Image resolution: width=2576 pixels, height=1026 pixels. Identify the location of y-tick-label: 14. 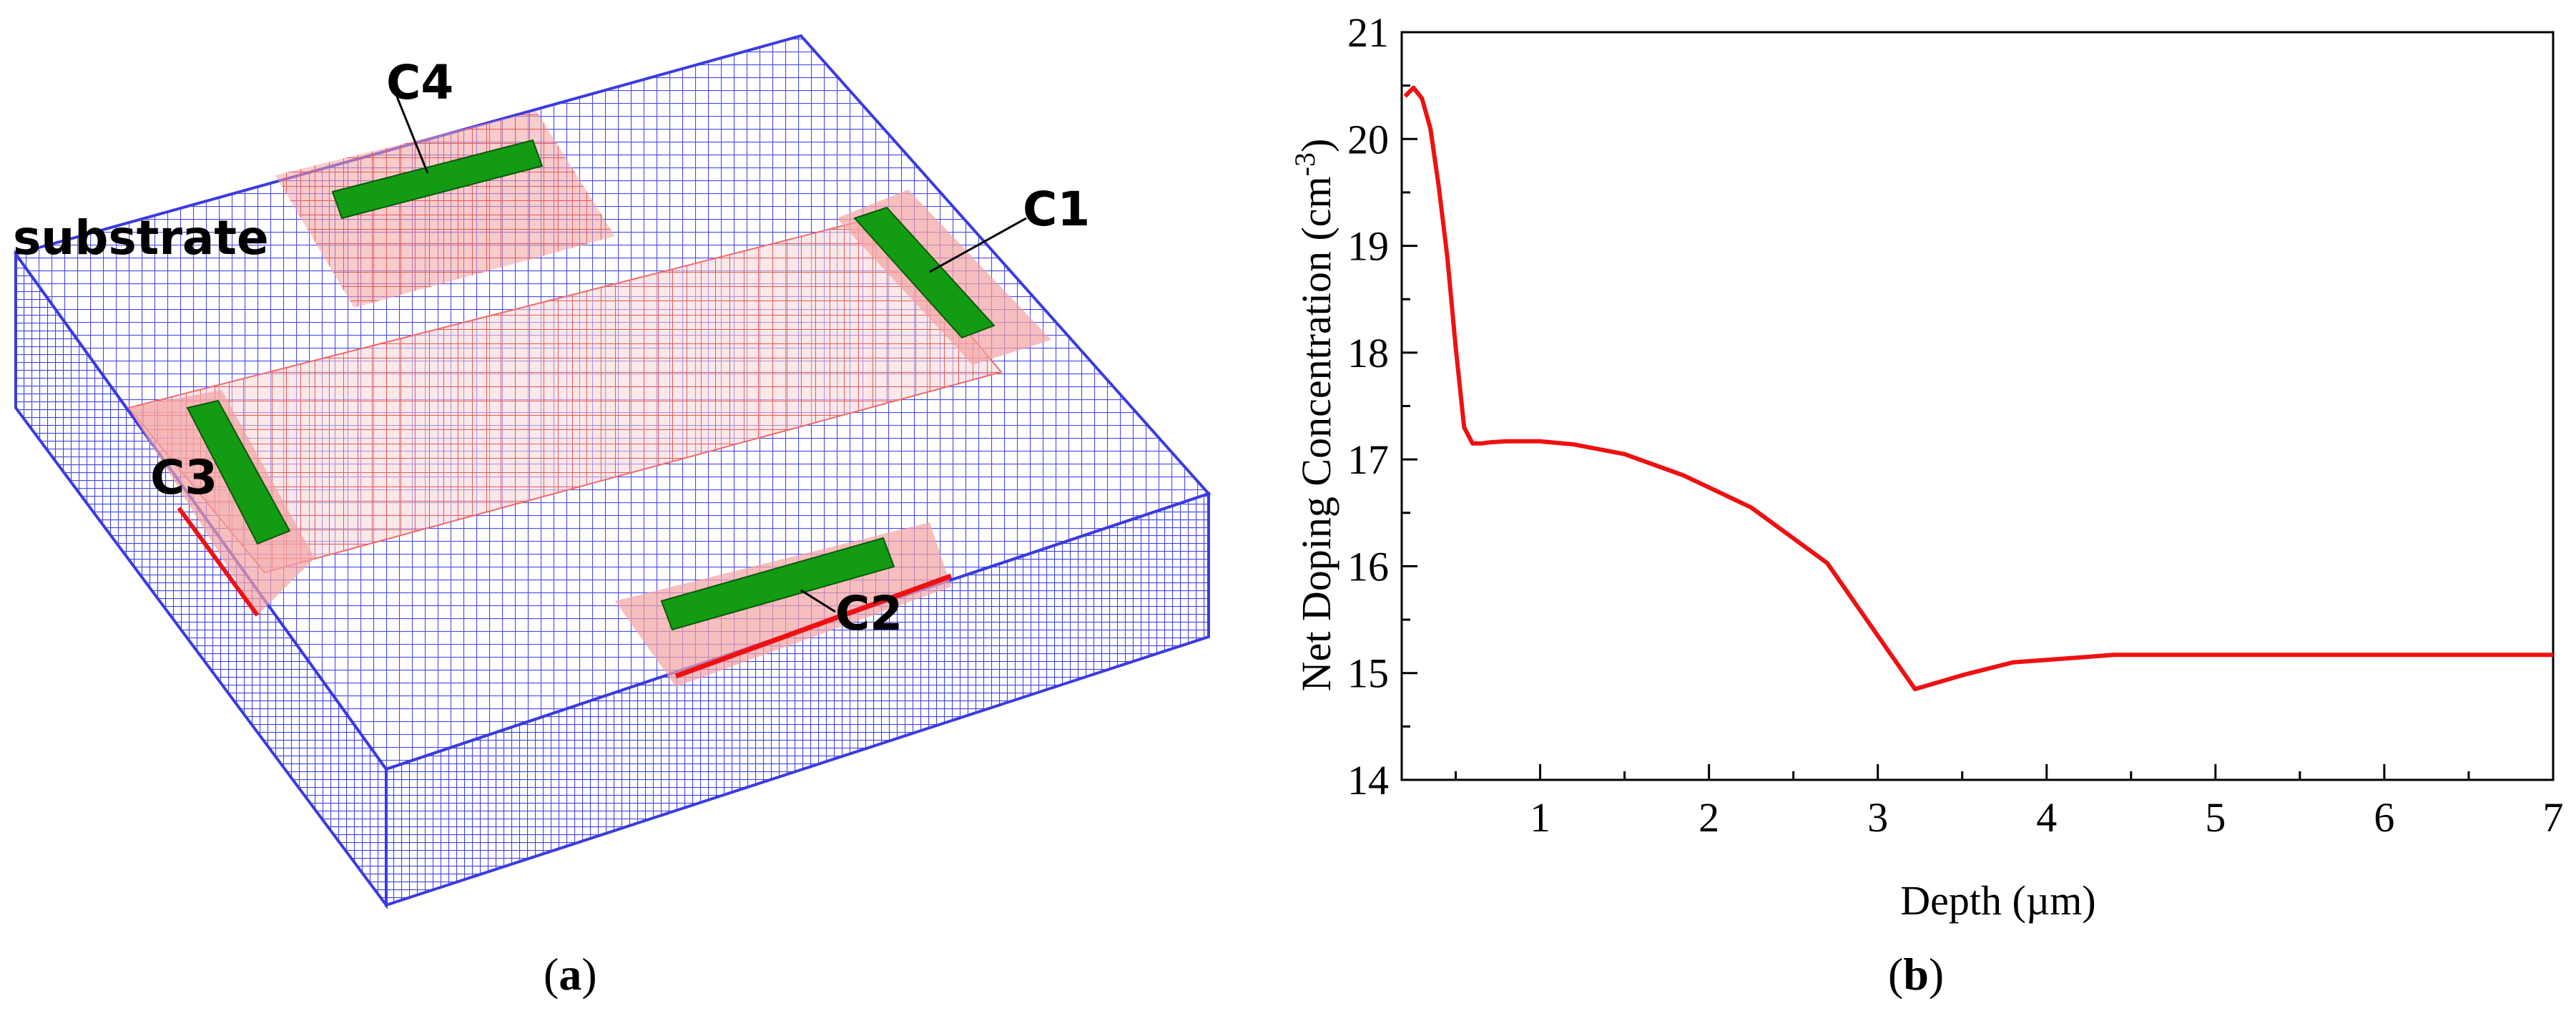
(1368, 780).